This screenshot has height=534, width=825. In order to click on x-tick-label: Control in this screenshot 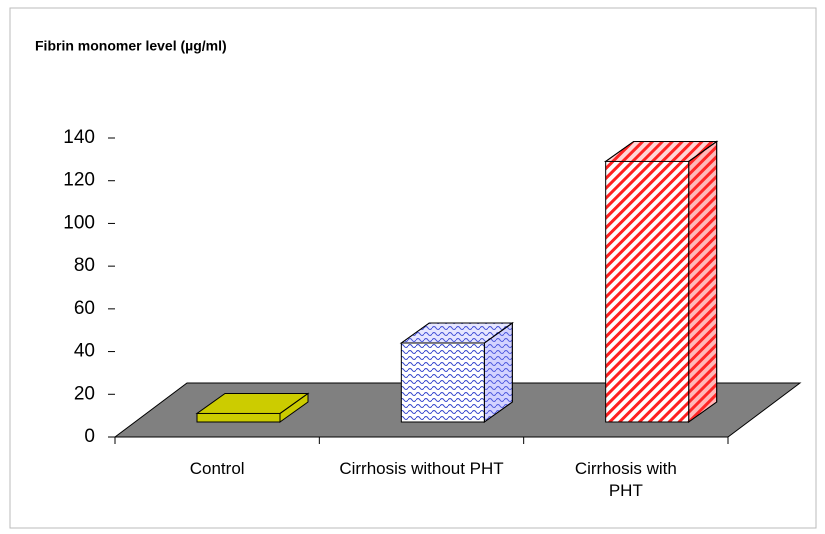, I will do `click(217, 468)`.